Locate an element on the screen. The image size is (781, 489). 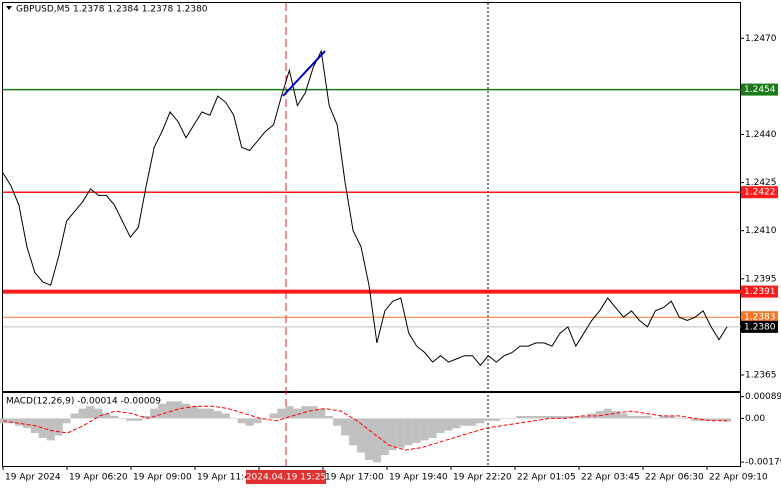
crosshair-label: 2024.04.19 15:25 is located at coordinates (286, 478).